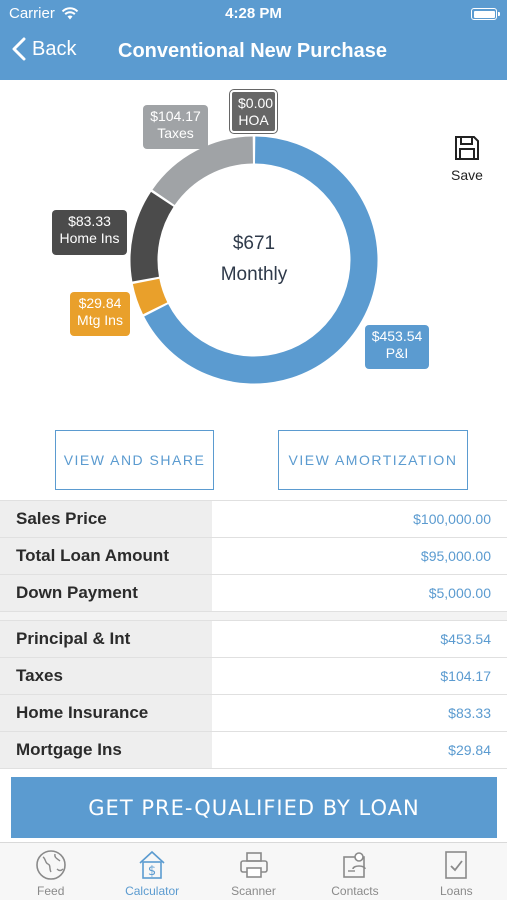 This screenshot has height=900, width=507. What do you see at coordinates (106, 593) in the screenshot?
I see `row-label: Down Payment` at bounding box center [106, 593].